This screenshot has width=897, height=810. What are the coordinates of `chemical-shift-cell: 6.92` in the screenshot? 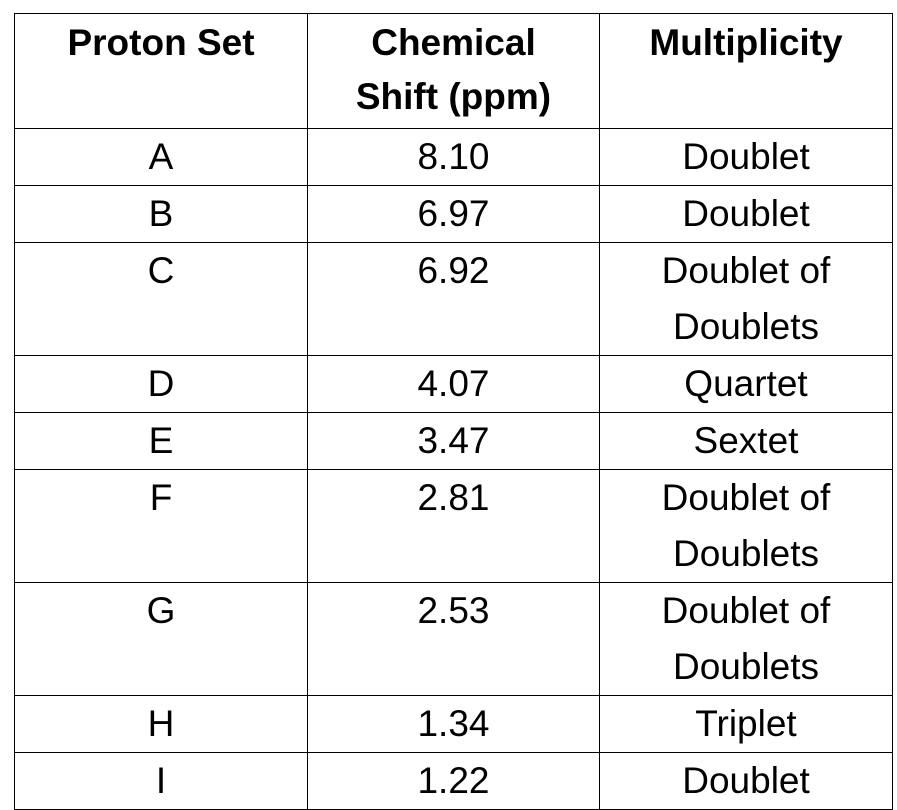 It's located at (453, 299).